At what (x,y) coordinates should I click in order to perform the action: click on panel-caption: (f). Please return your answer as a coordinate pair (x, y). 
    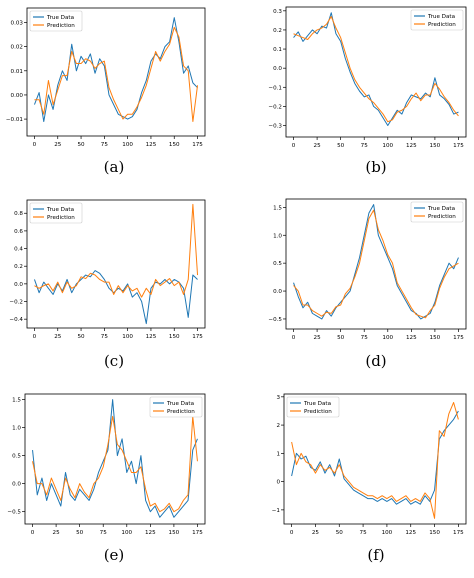
    Looking at the image, I should click on (375, 555).